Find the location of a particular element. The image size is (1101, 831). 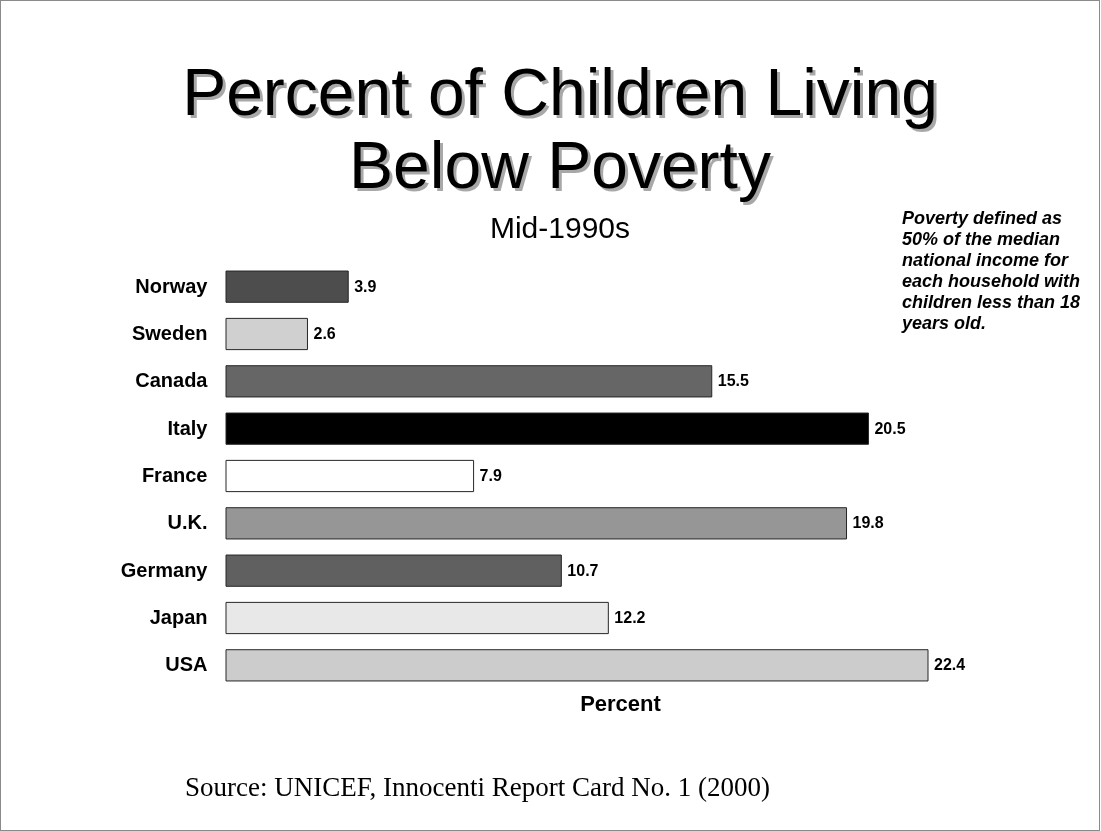

y-tick-label: U.K. is located at coordinates (187, 522).